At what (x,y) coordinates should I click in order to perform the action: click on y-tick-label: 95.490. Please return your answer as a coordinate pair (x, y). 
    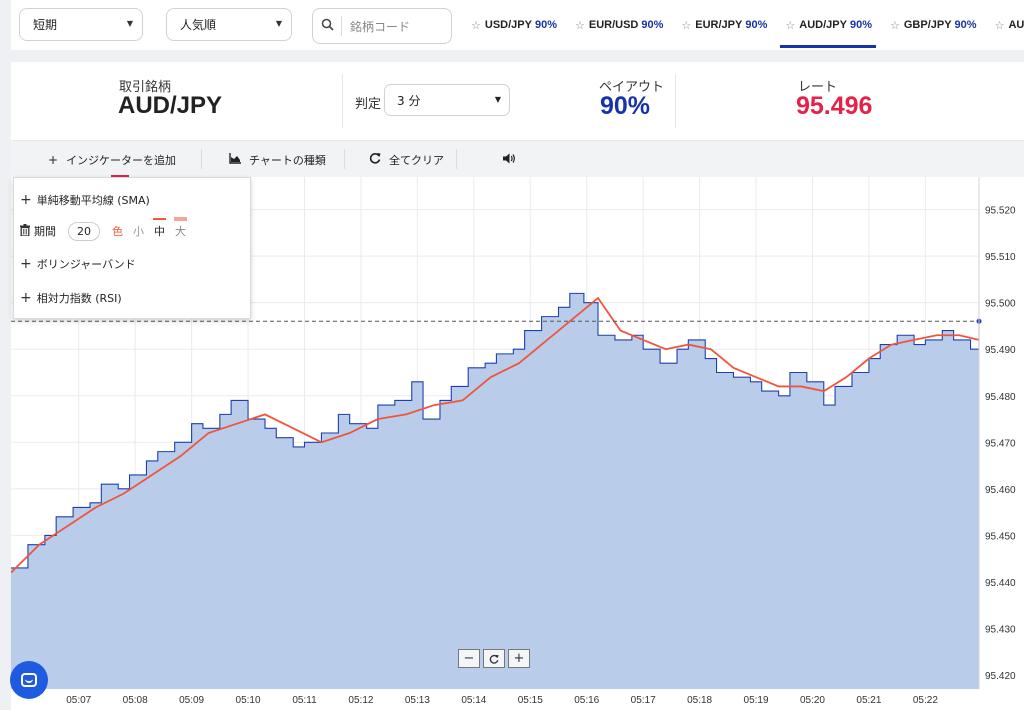
    Looking at the image, I should click on (1000, 350).